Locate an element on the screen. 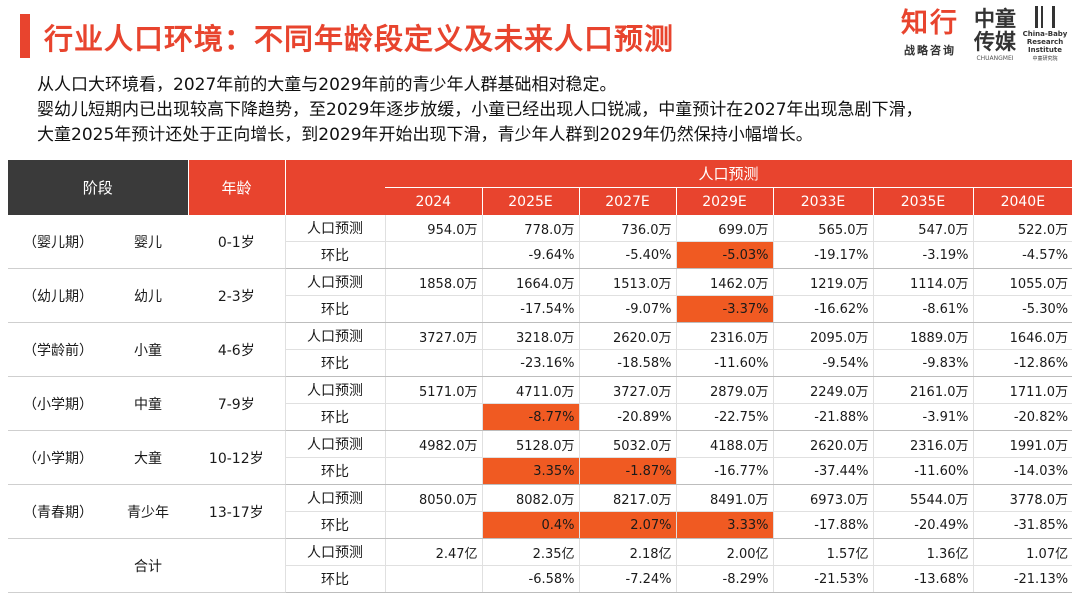  growth-cell: -6.58% is located at coordinates (530, 579).